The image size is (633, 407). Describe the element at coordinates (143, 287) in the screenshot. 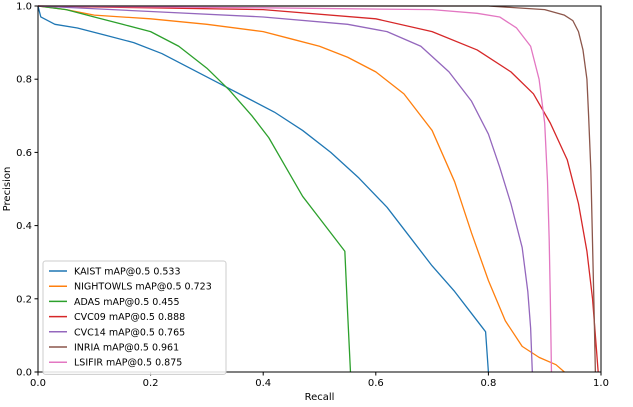

I see `legend-entry-1: NIGHTOWLS mAP@0.5 0.723` at that location.